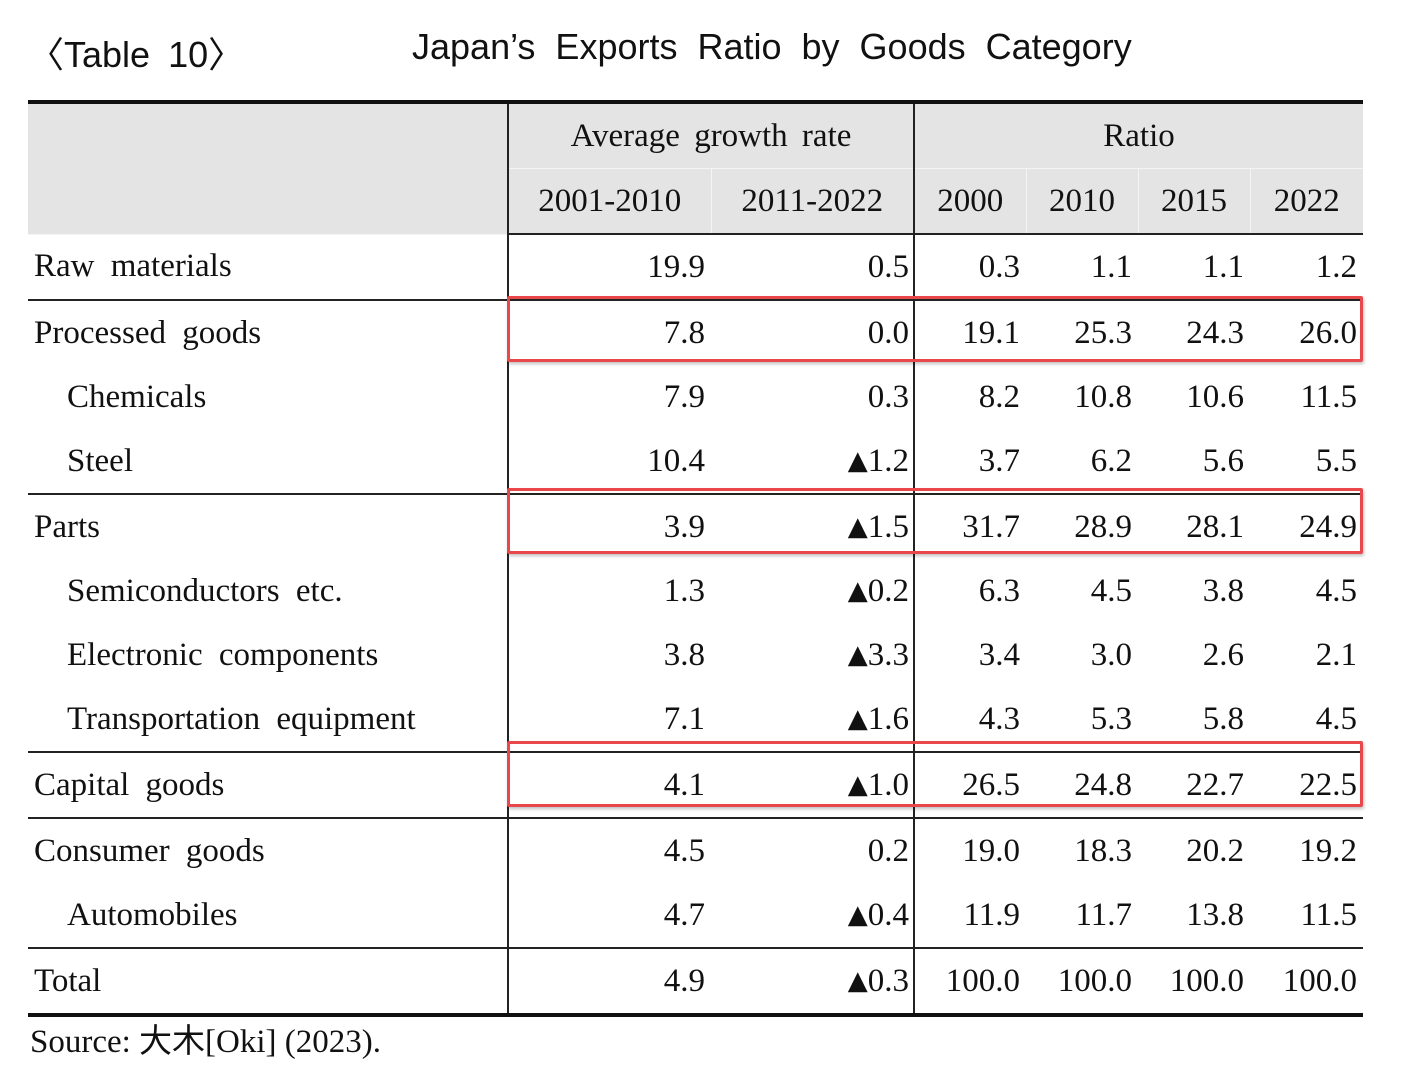 The image size is (1402, 1086). What do you see at coordinates (1082, 526) in the screenshot?
I see `ratio-cell: 28.9` at bounding box center [1082, 526].